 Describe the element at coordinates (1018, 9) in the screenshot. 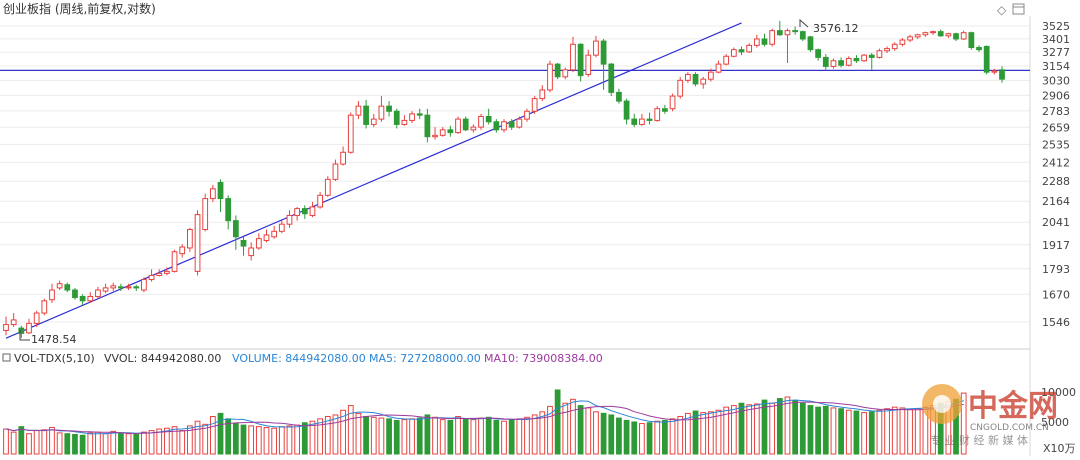

I see `window-icon` at that location.